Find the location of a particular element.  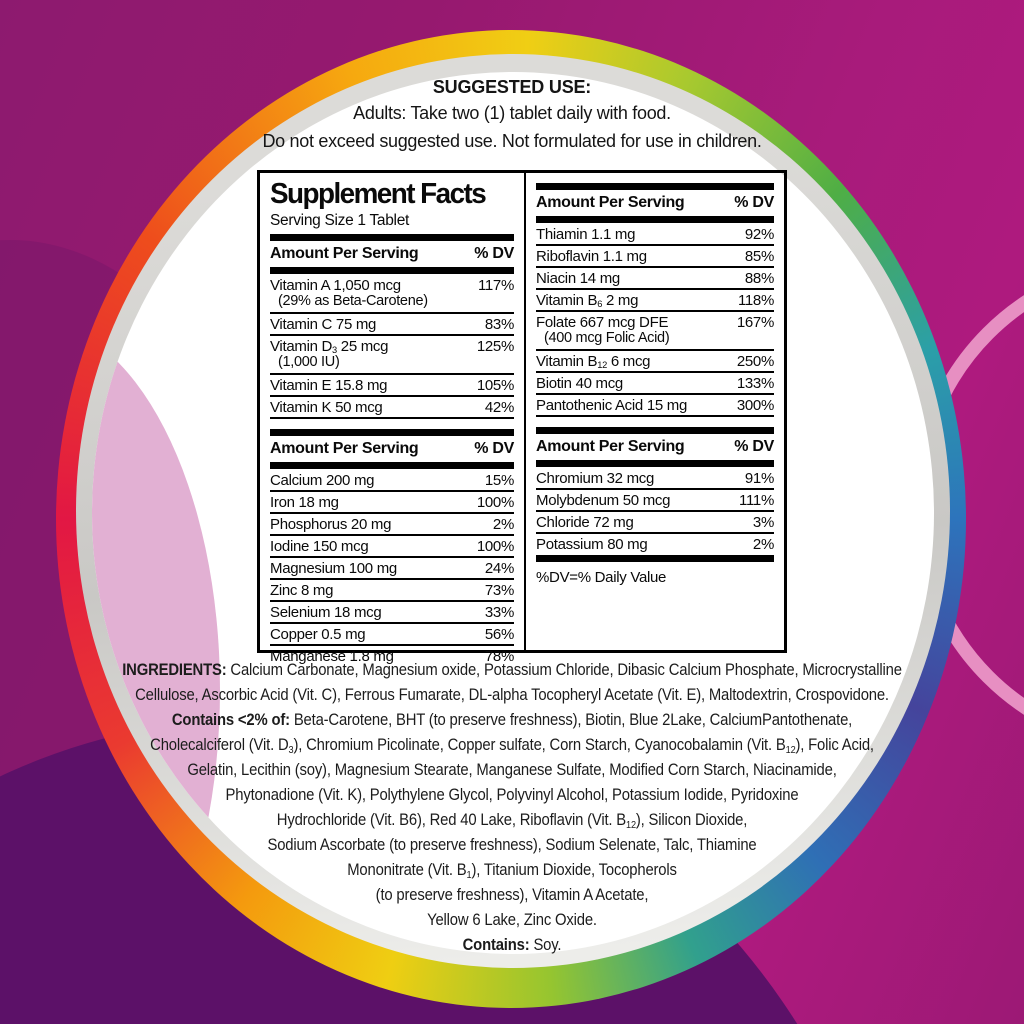

nutrient-row-line: Vitamin A 1,050 mcg 117% is located at coordinates (392, 285).